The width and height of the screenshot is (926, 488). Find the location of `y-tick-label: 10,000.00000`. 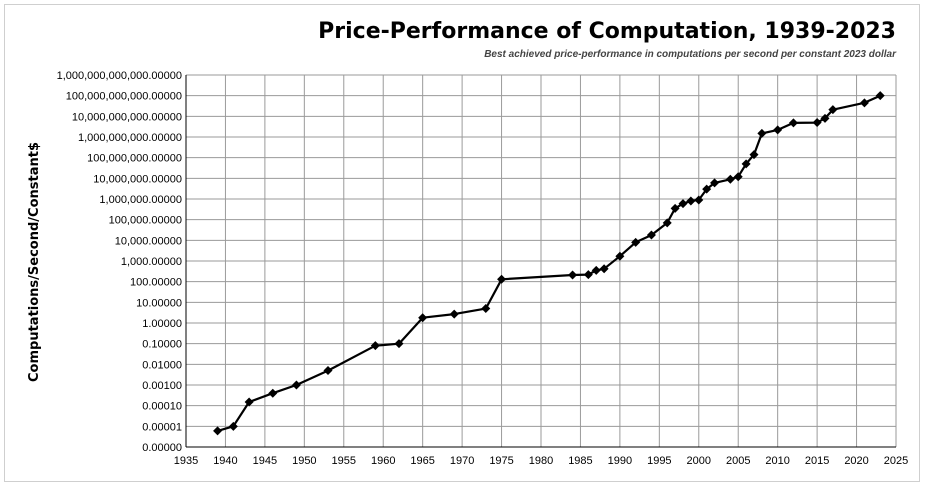

y-tick-label: 10,000.00000 is located at coordinates (148, 241).